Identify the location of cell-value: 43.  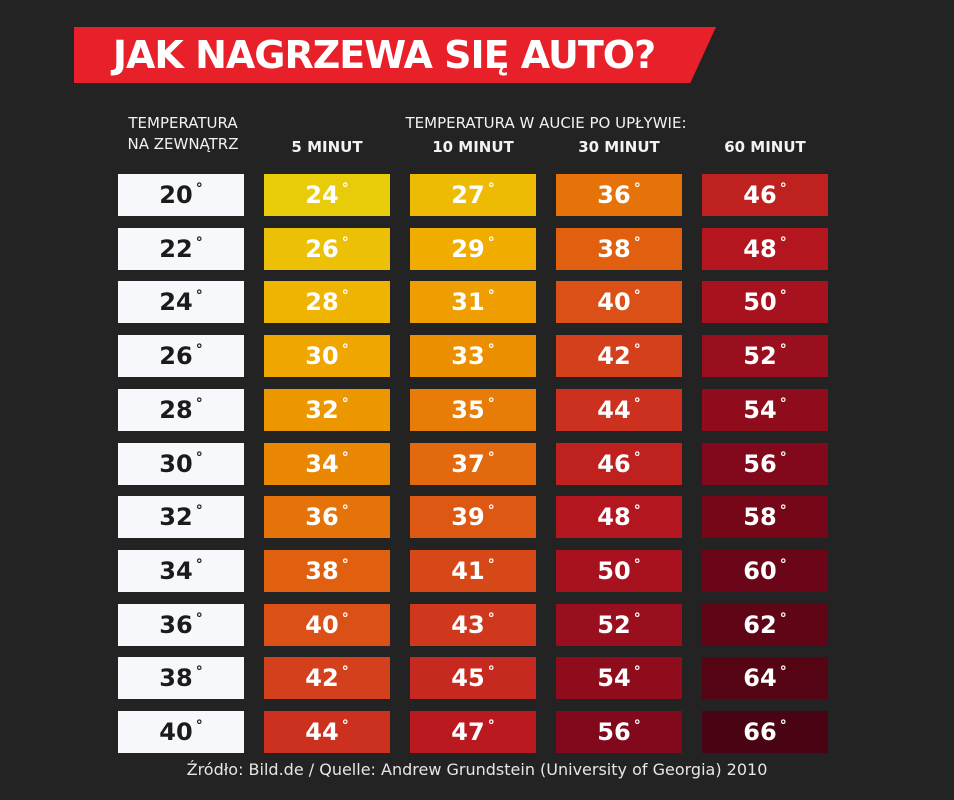
(468, 625).